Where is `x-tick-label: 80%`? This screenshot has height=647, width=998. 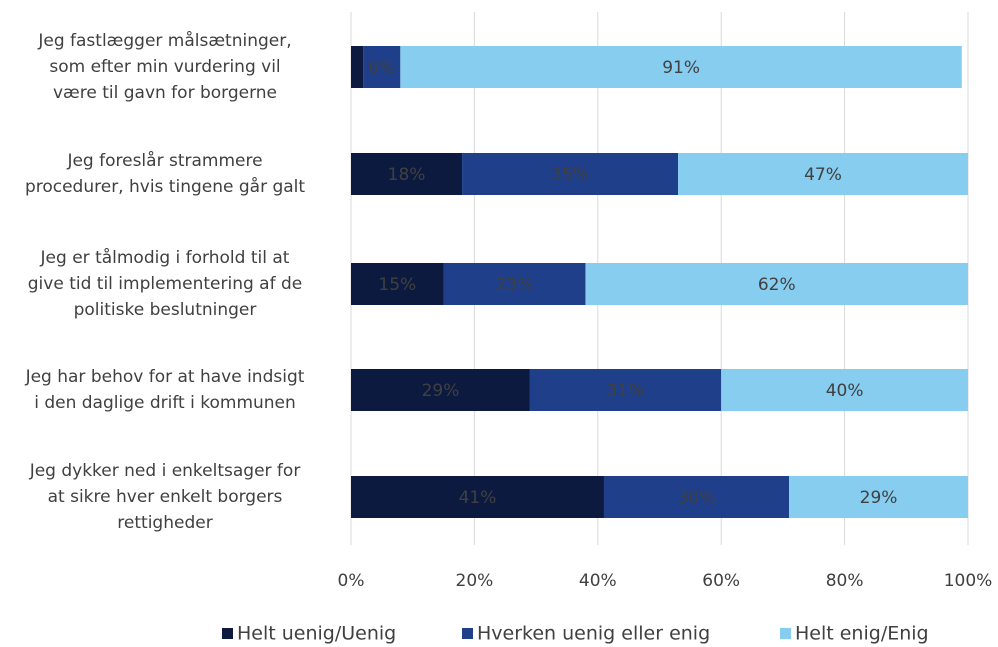 x-tick-label: 80% is located at coordinates (845, 581).